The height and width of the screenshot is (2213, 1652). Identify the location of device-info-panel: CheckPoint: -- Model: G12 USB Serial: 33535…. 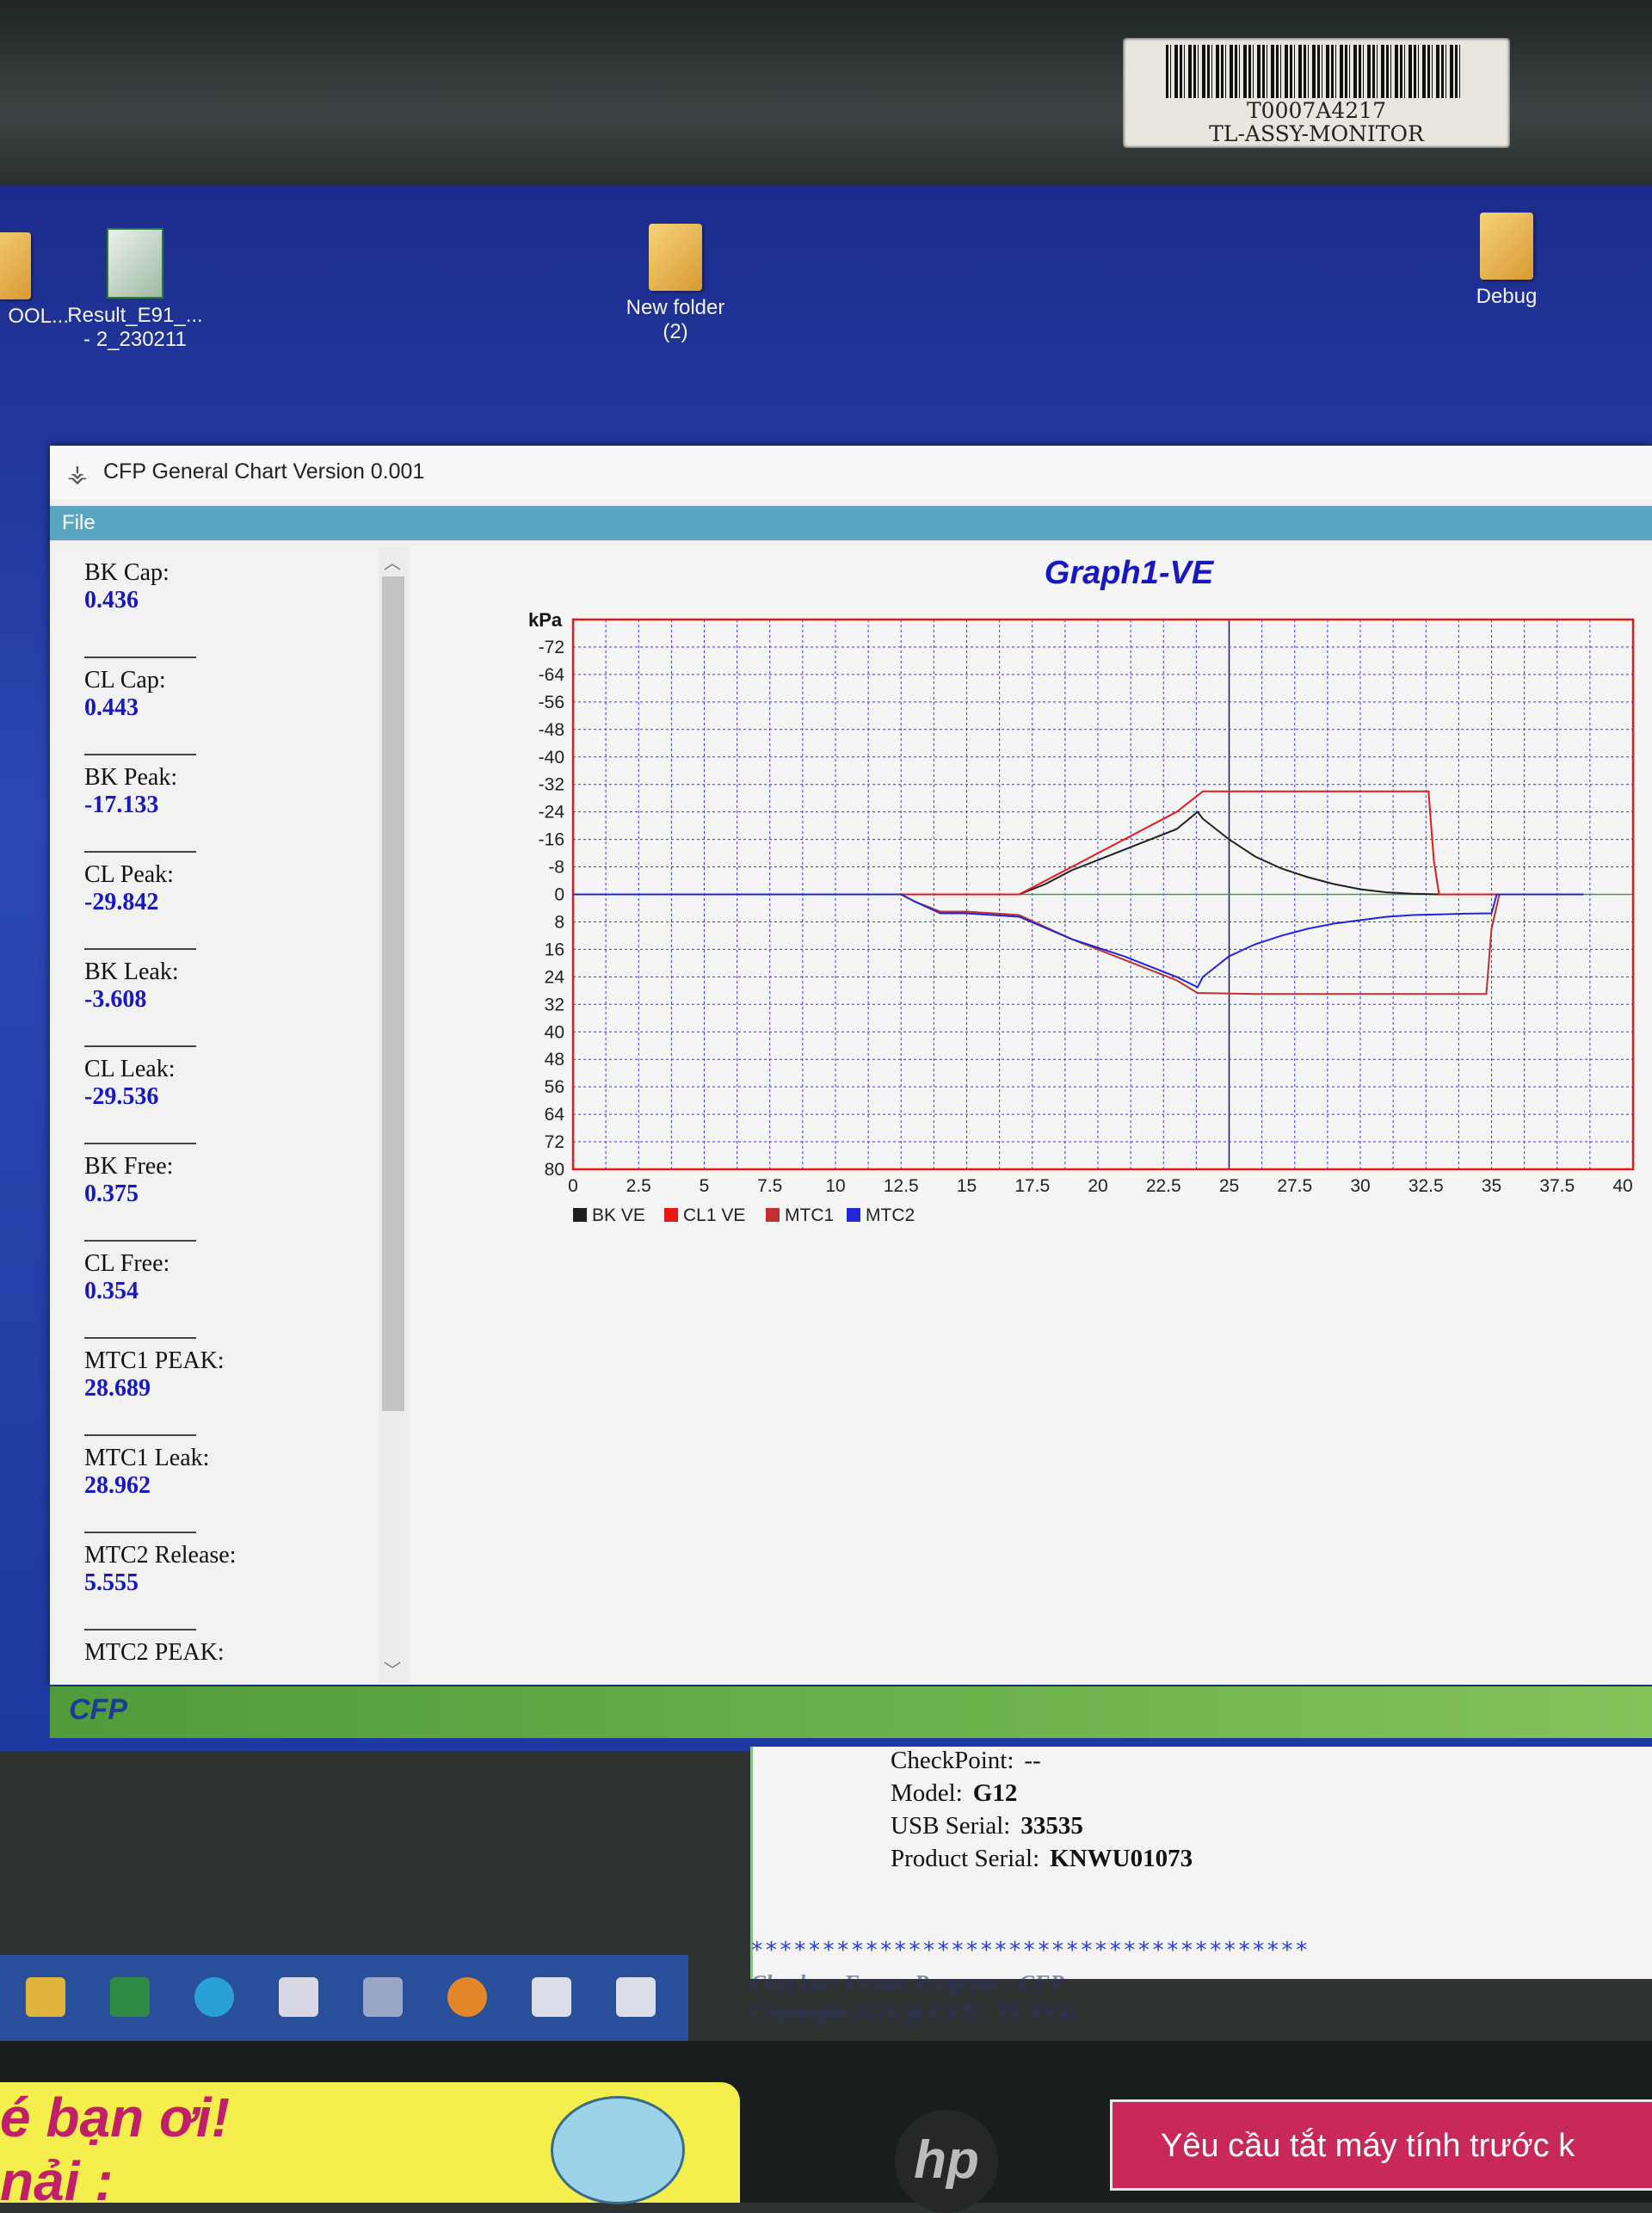
(1201, 1863).